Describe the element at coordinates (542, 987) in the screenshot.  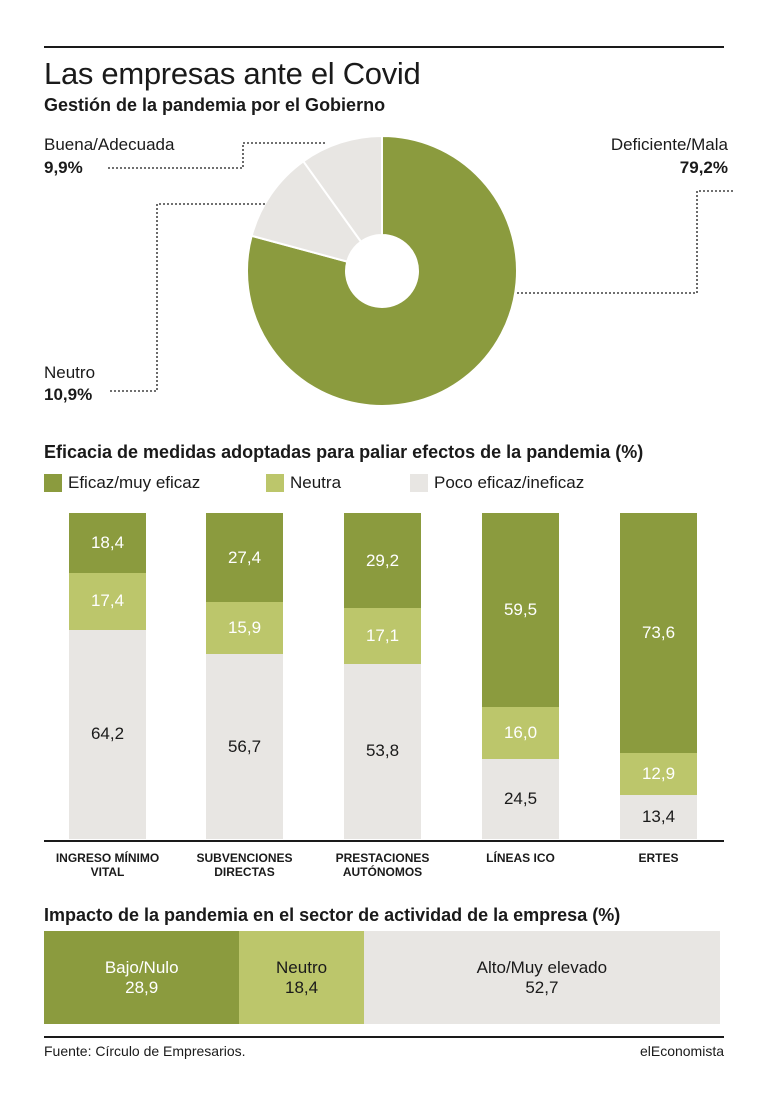
I see `impact-value: 52,7` at that location.